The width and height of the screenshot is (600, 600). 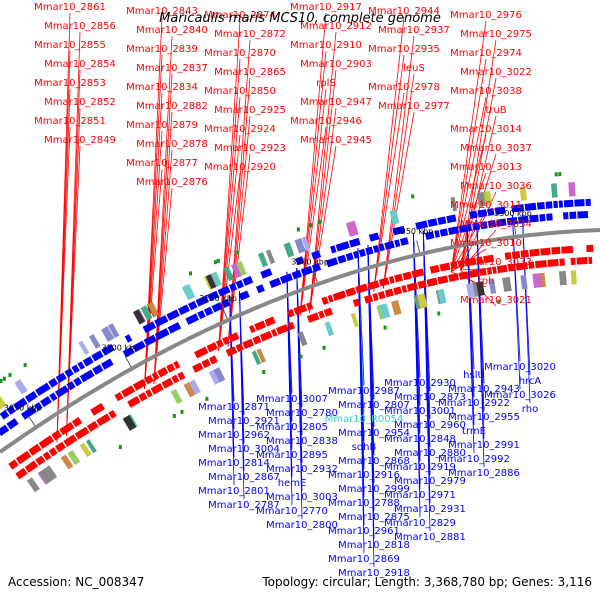 What do you see at coordinates (336, 64) in the screenshot?
I see `forward-gene-label: Mmar10_2903` at bounding box center [336, 64].